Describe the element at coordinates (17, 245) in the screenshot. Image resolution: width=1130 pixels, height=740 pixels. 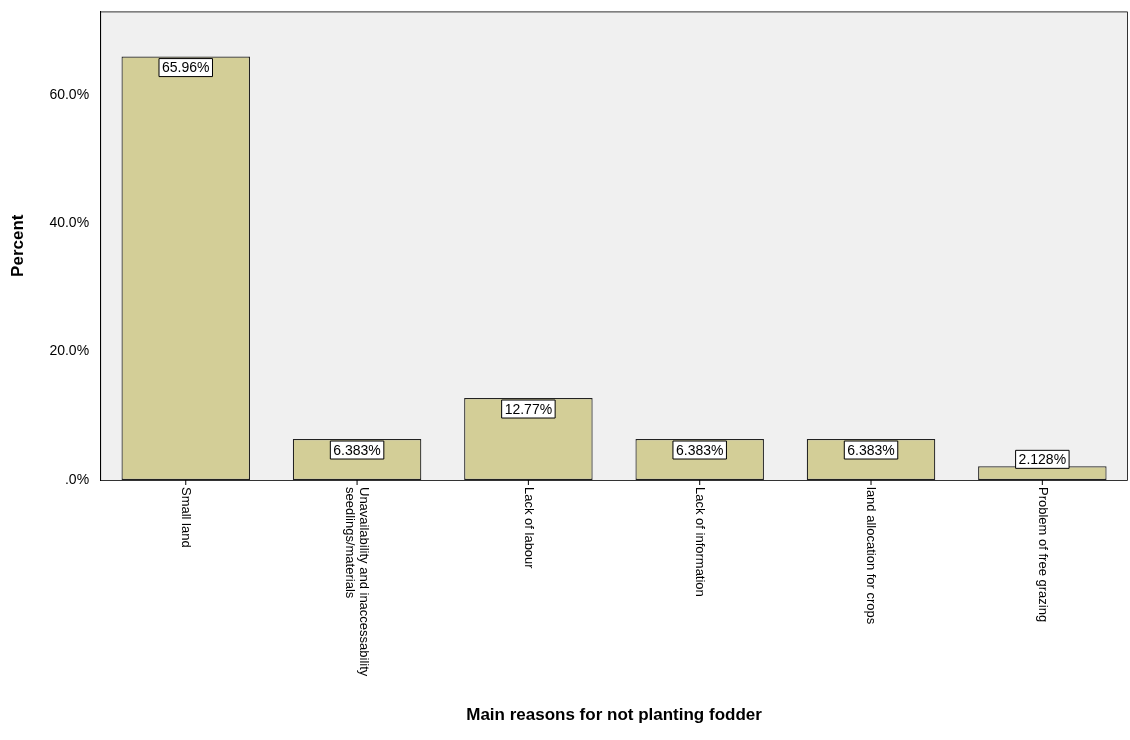
I see `y-axis-title: Percent` at that location.